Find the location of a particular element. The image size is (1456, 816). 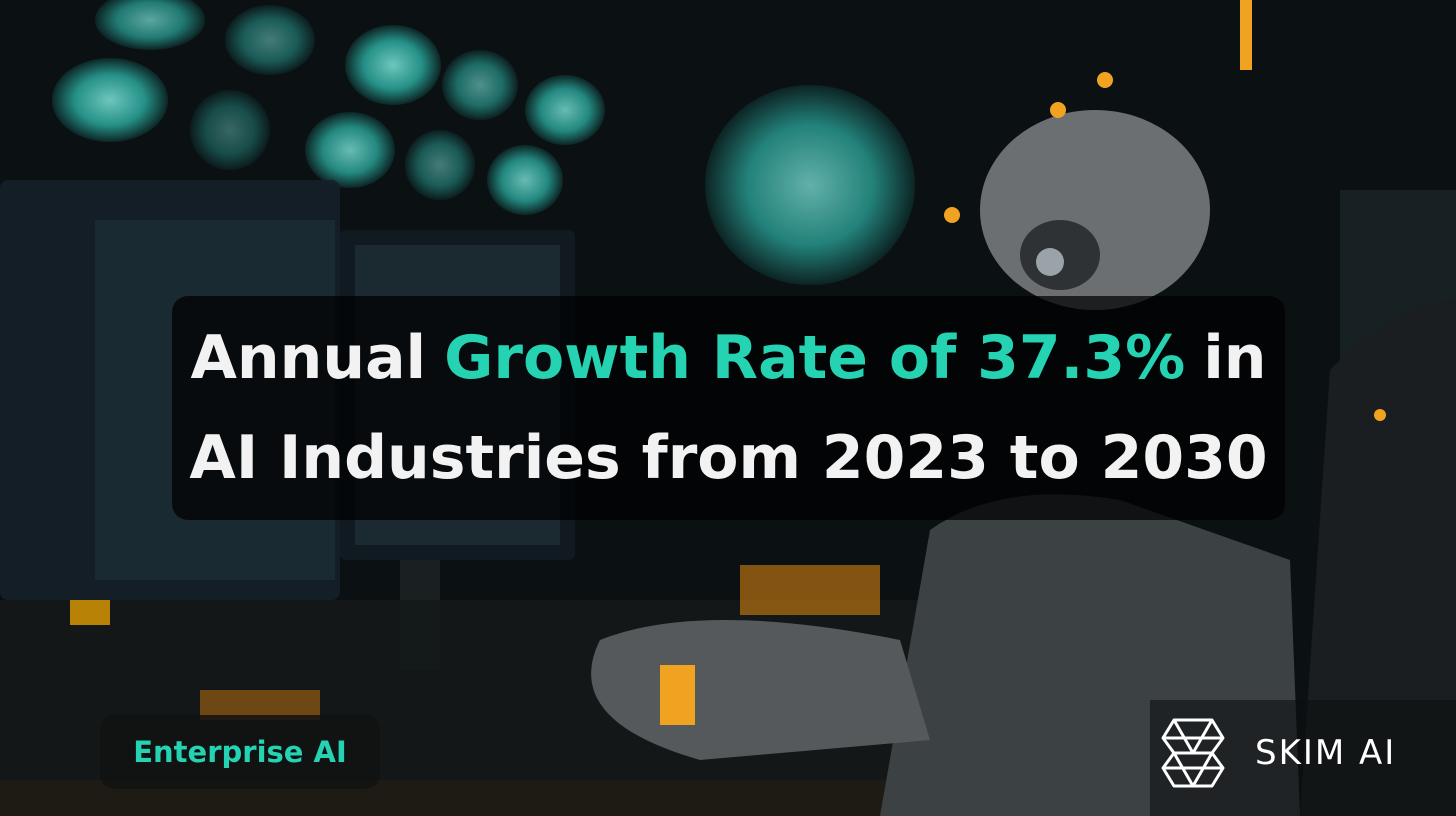

headline-text: AI Industries from 2023 to 2030 is located at coordinates (728, 458).